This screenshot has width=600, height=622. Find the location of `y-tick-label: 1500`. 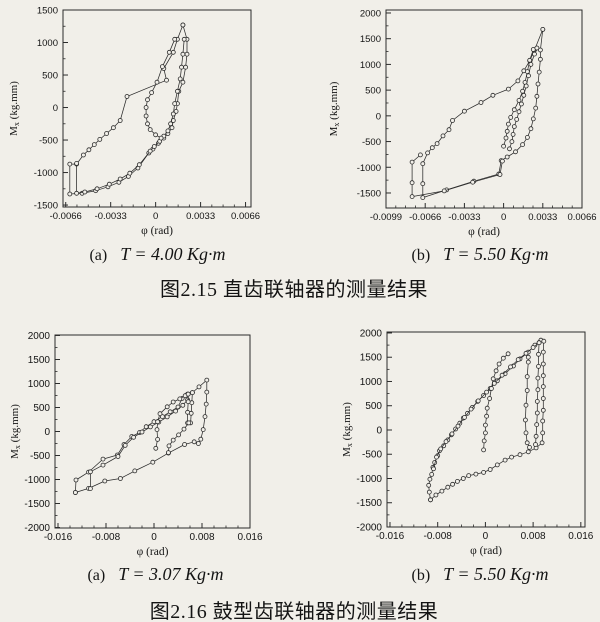

y-tick-label: 1500 is located at coordinates (371, 358).